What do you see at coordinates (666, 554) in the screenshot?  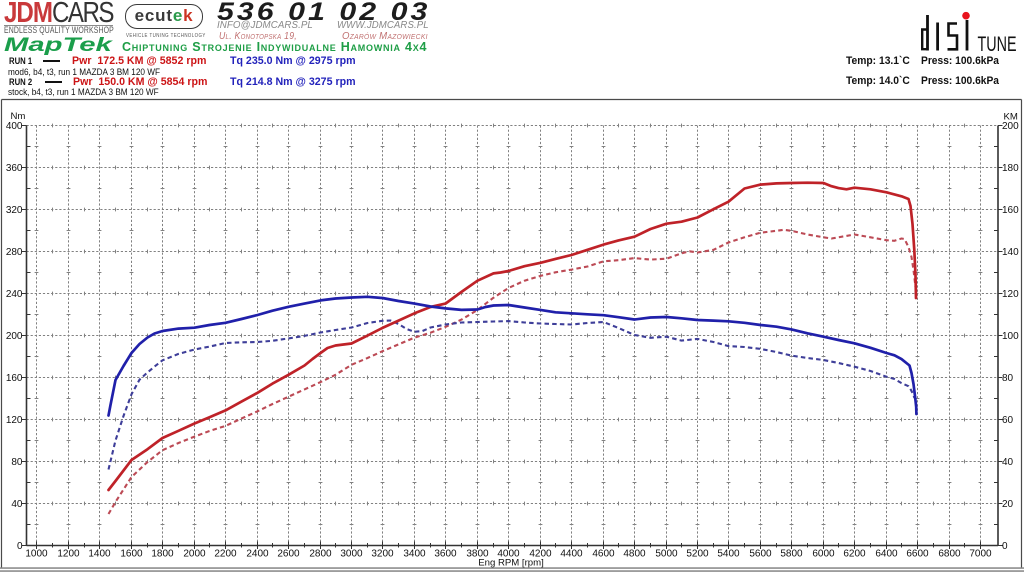 I see `svg-text: 5000` at bounding box center [666, 554].